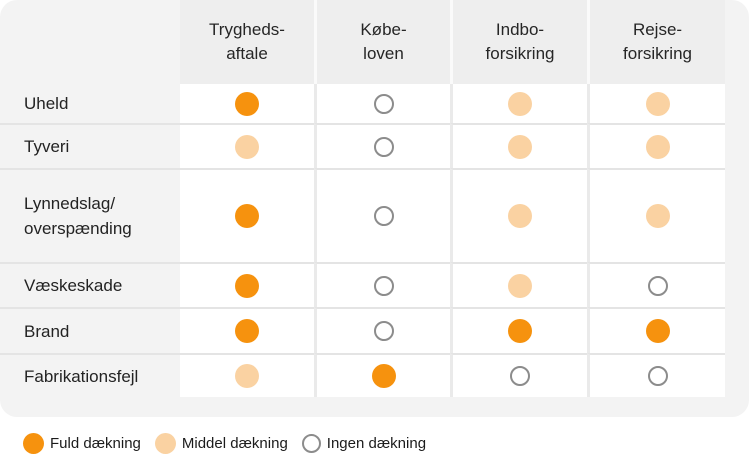 The width and height of the screenshot is (749, 470). What do you see at coordinates (95, 443) in the screenshot?
I see `legend-label: Fuld dækning` at bounding box center [95, 443].